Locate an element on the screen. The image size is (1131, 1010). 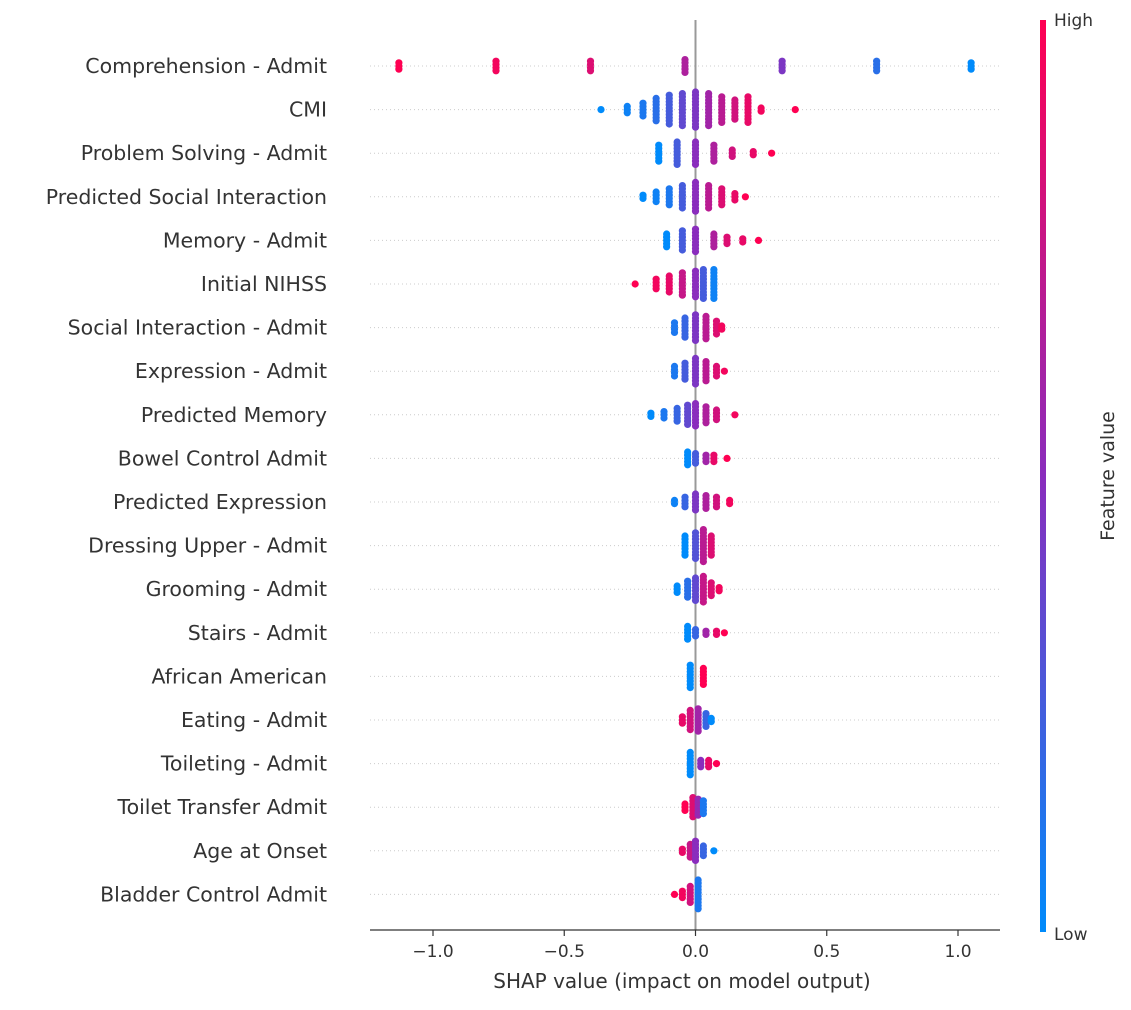
feature-label: Predicted Memory is located at coordinates (234, 415).